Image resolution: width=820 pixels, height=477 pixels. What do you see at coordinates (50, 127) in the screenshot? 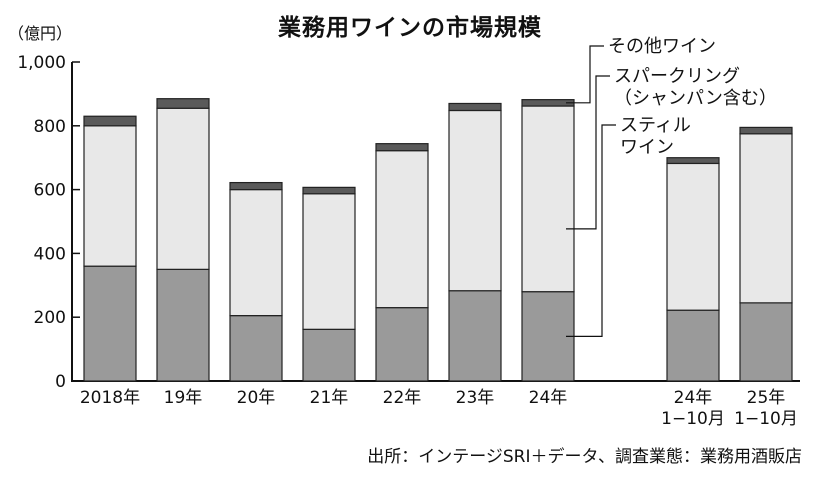
I see `y-tick-label: 800` at bounding box center [50, 127].